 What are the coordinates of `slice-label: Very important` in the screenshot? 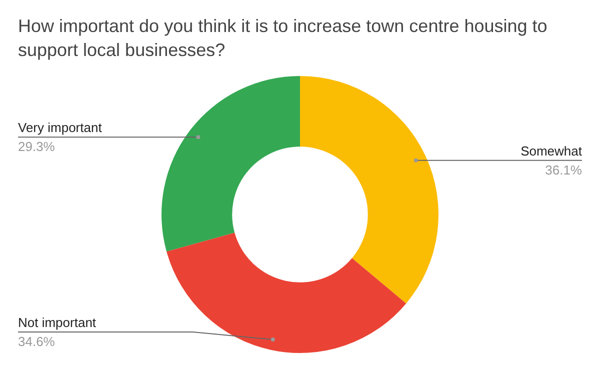 It's located at (60, 128).